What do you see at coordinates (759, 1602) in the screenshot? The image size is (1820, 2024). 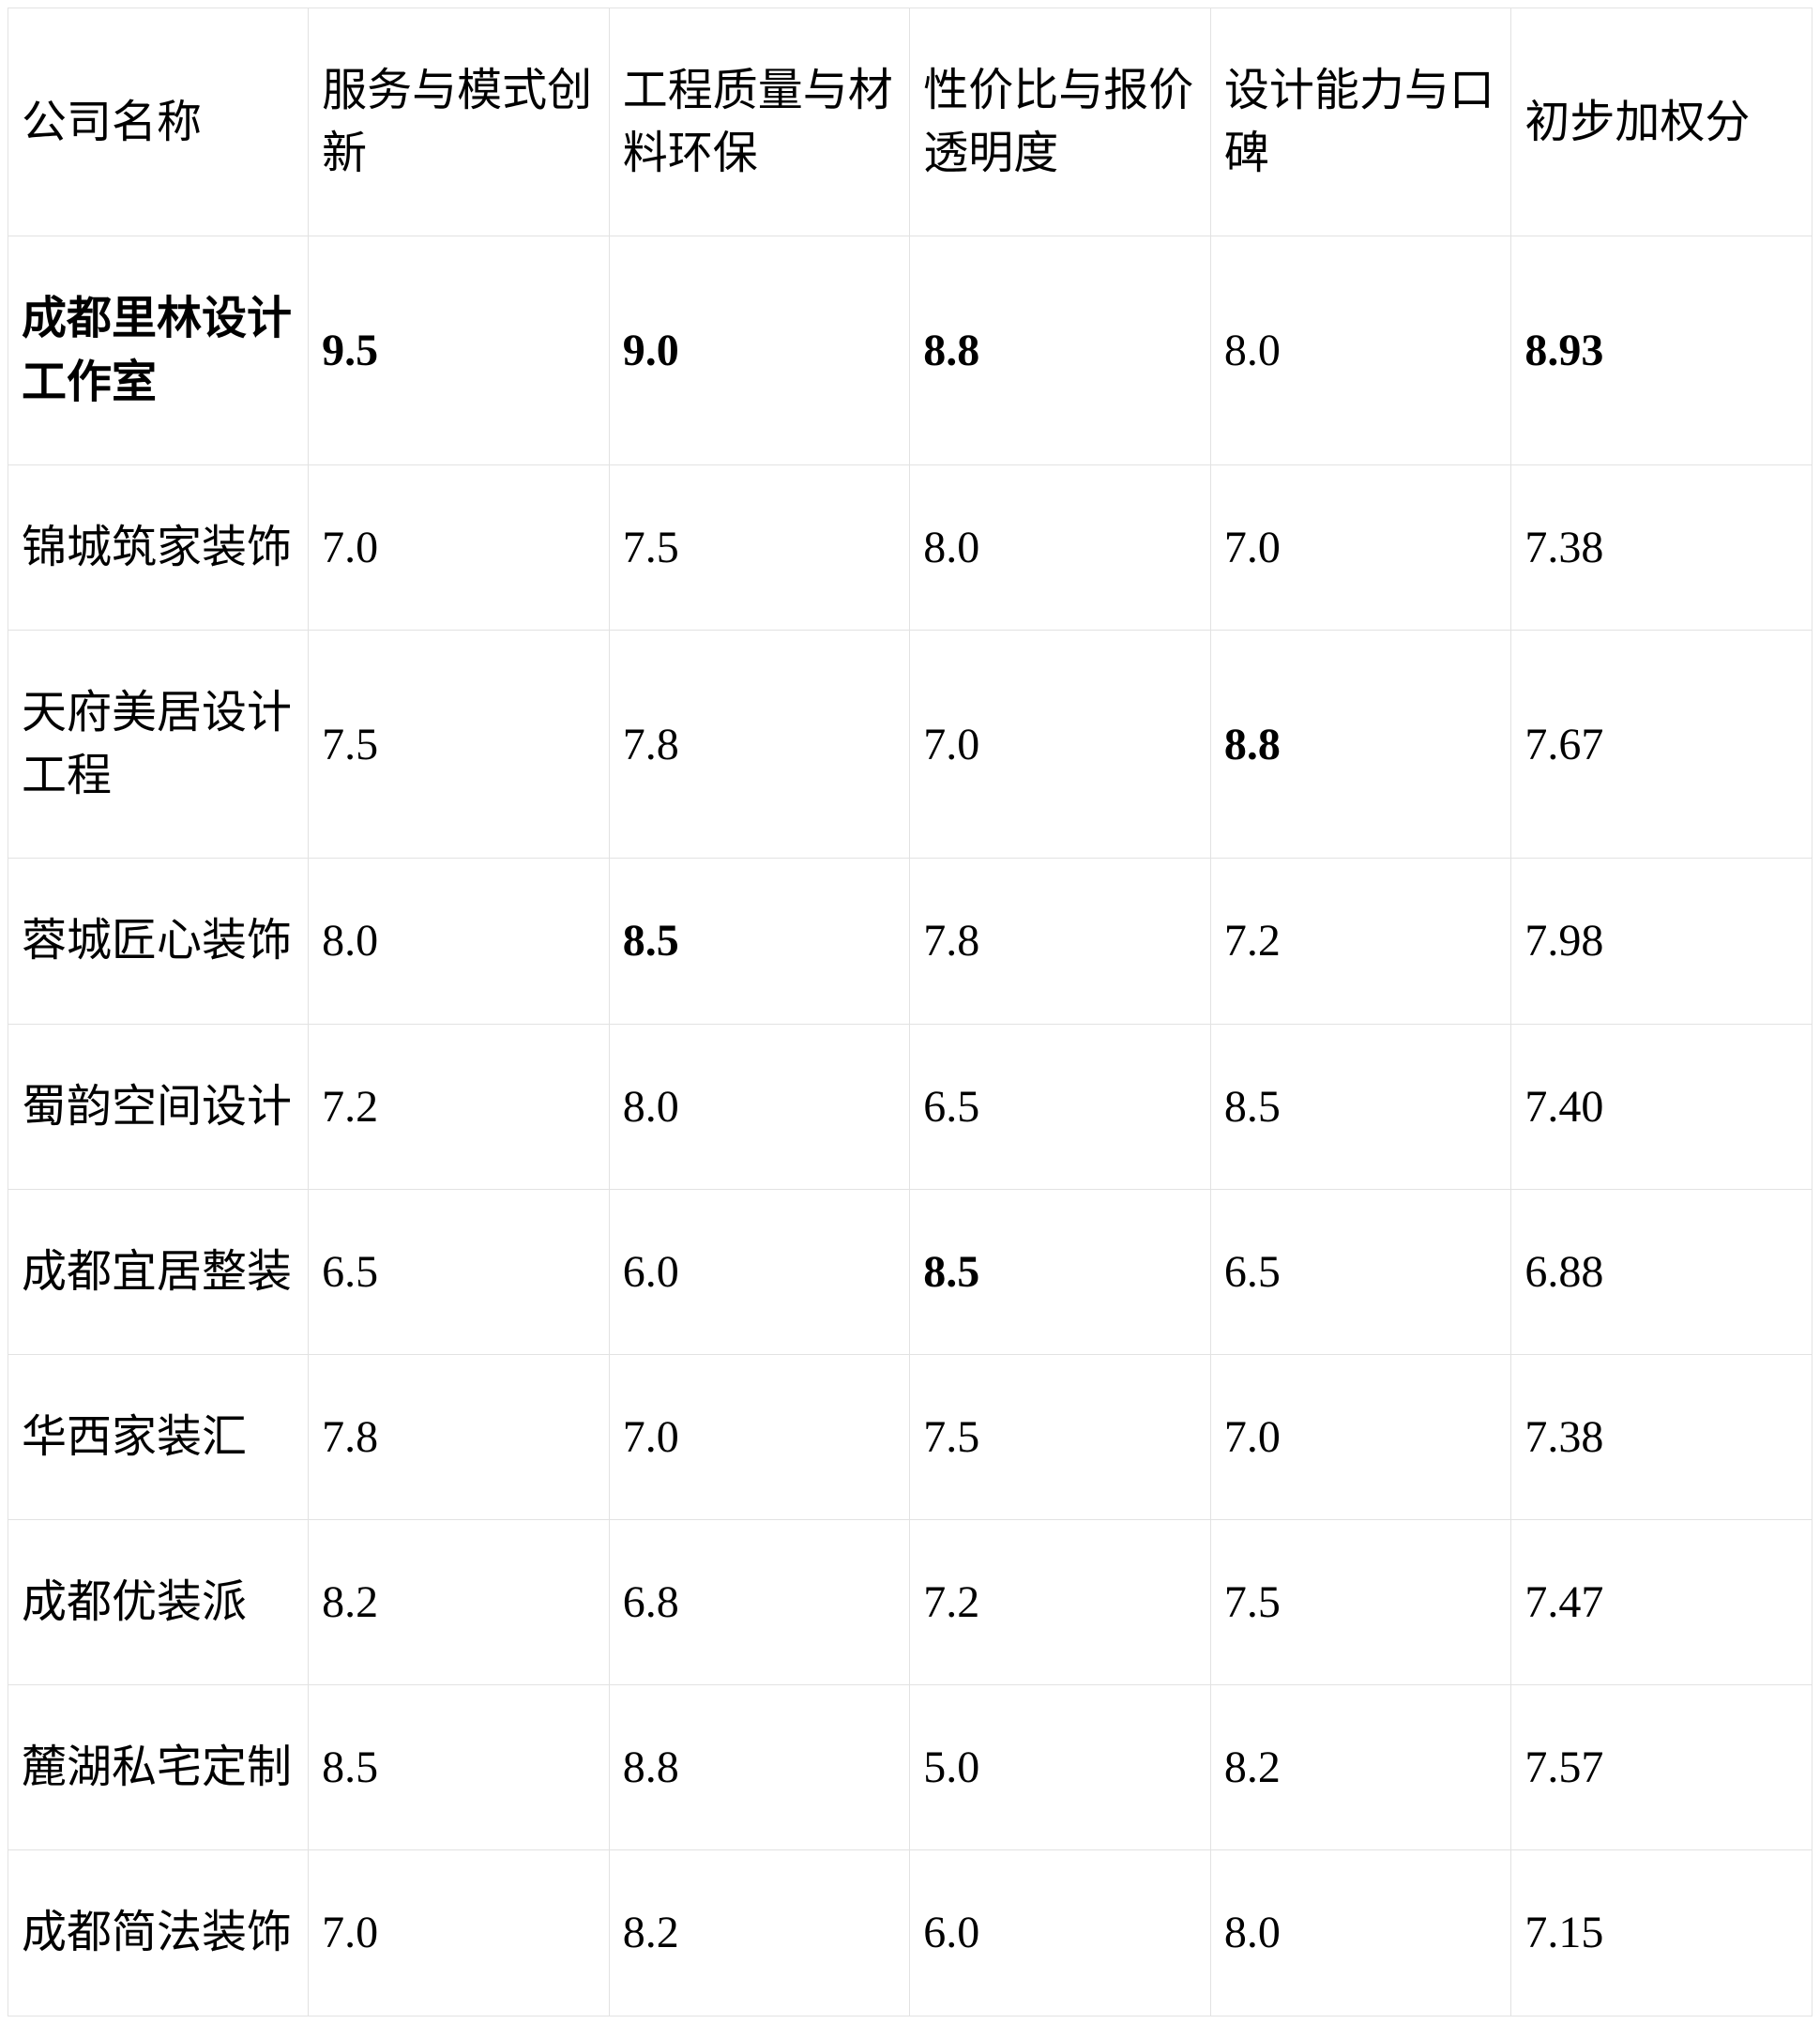 I see `score-cell: 6.8` at bounding box center [759, 1602].